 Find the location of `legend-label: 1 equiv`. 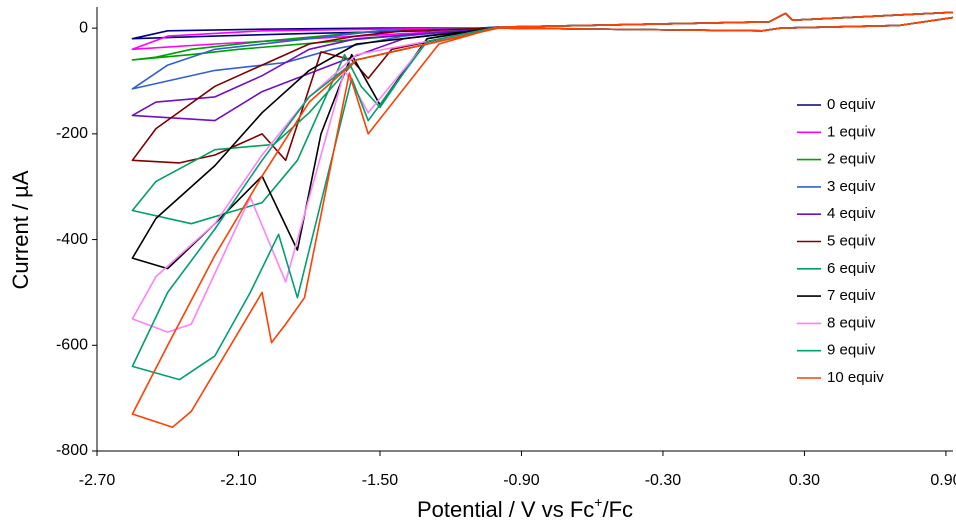

legend-label: 1 equiv is located at coordinates (851, 131).